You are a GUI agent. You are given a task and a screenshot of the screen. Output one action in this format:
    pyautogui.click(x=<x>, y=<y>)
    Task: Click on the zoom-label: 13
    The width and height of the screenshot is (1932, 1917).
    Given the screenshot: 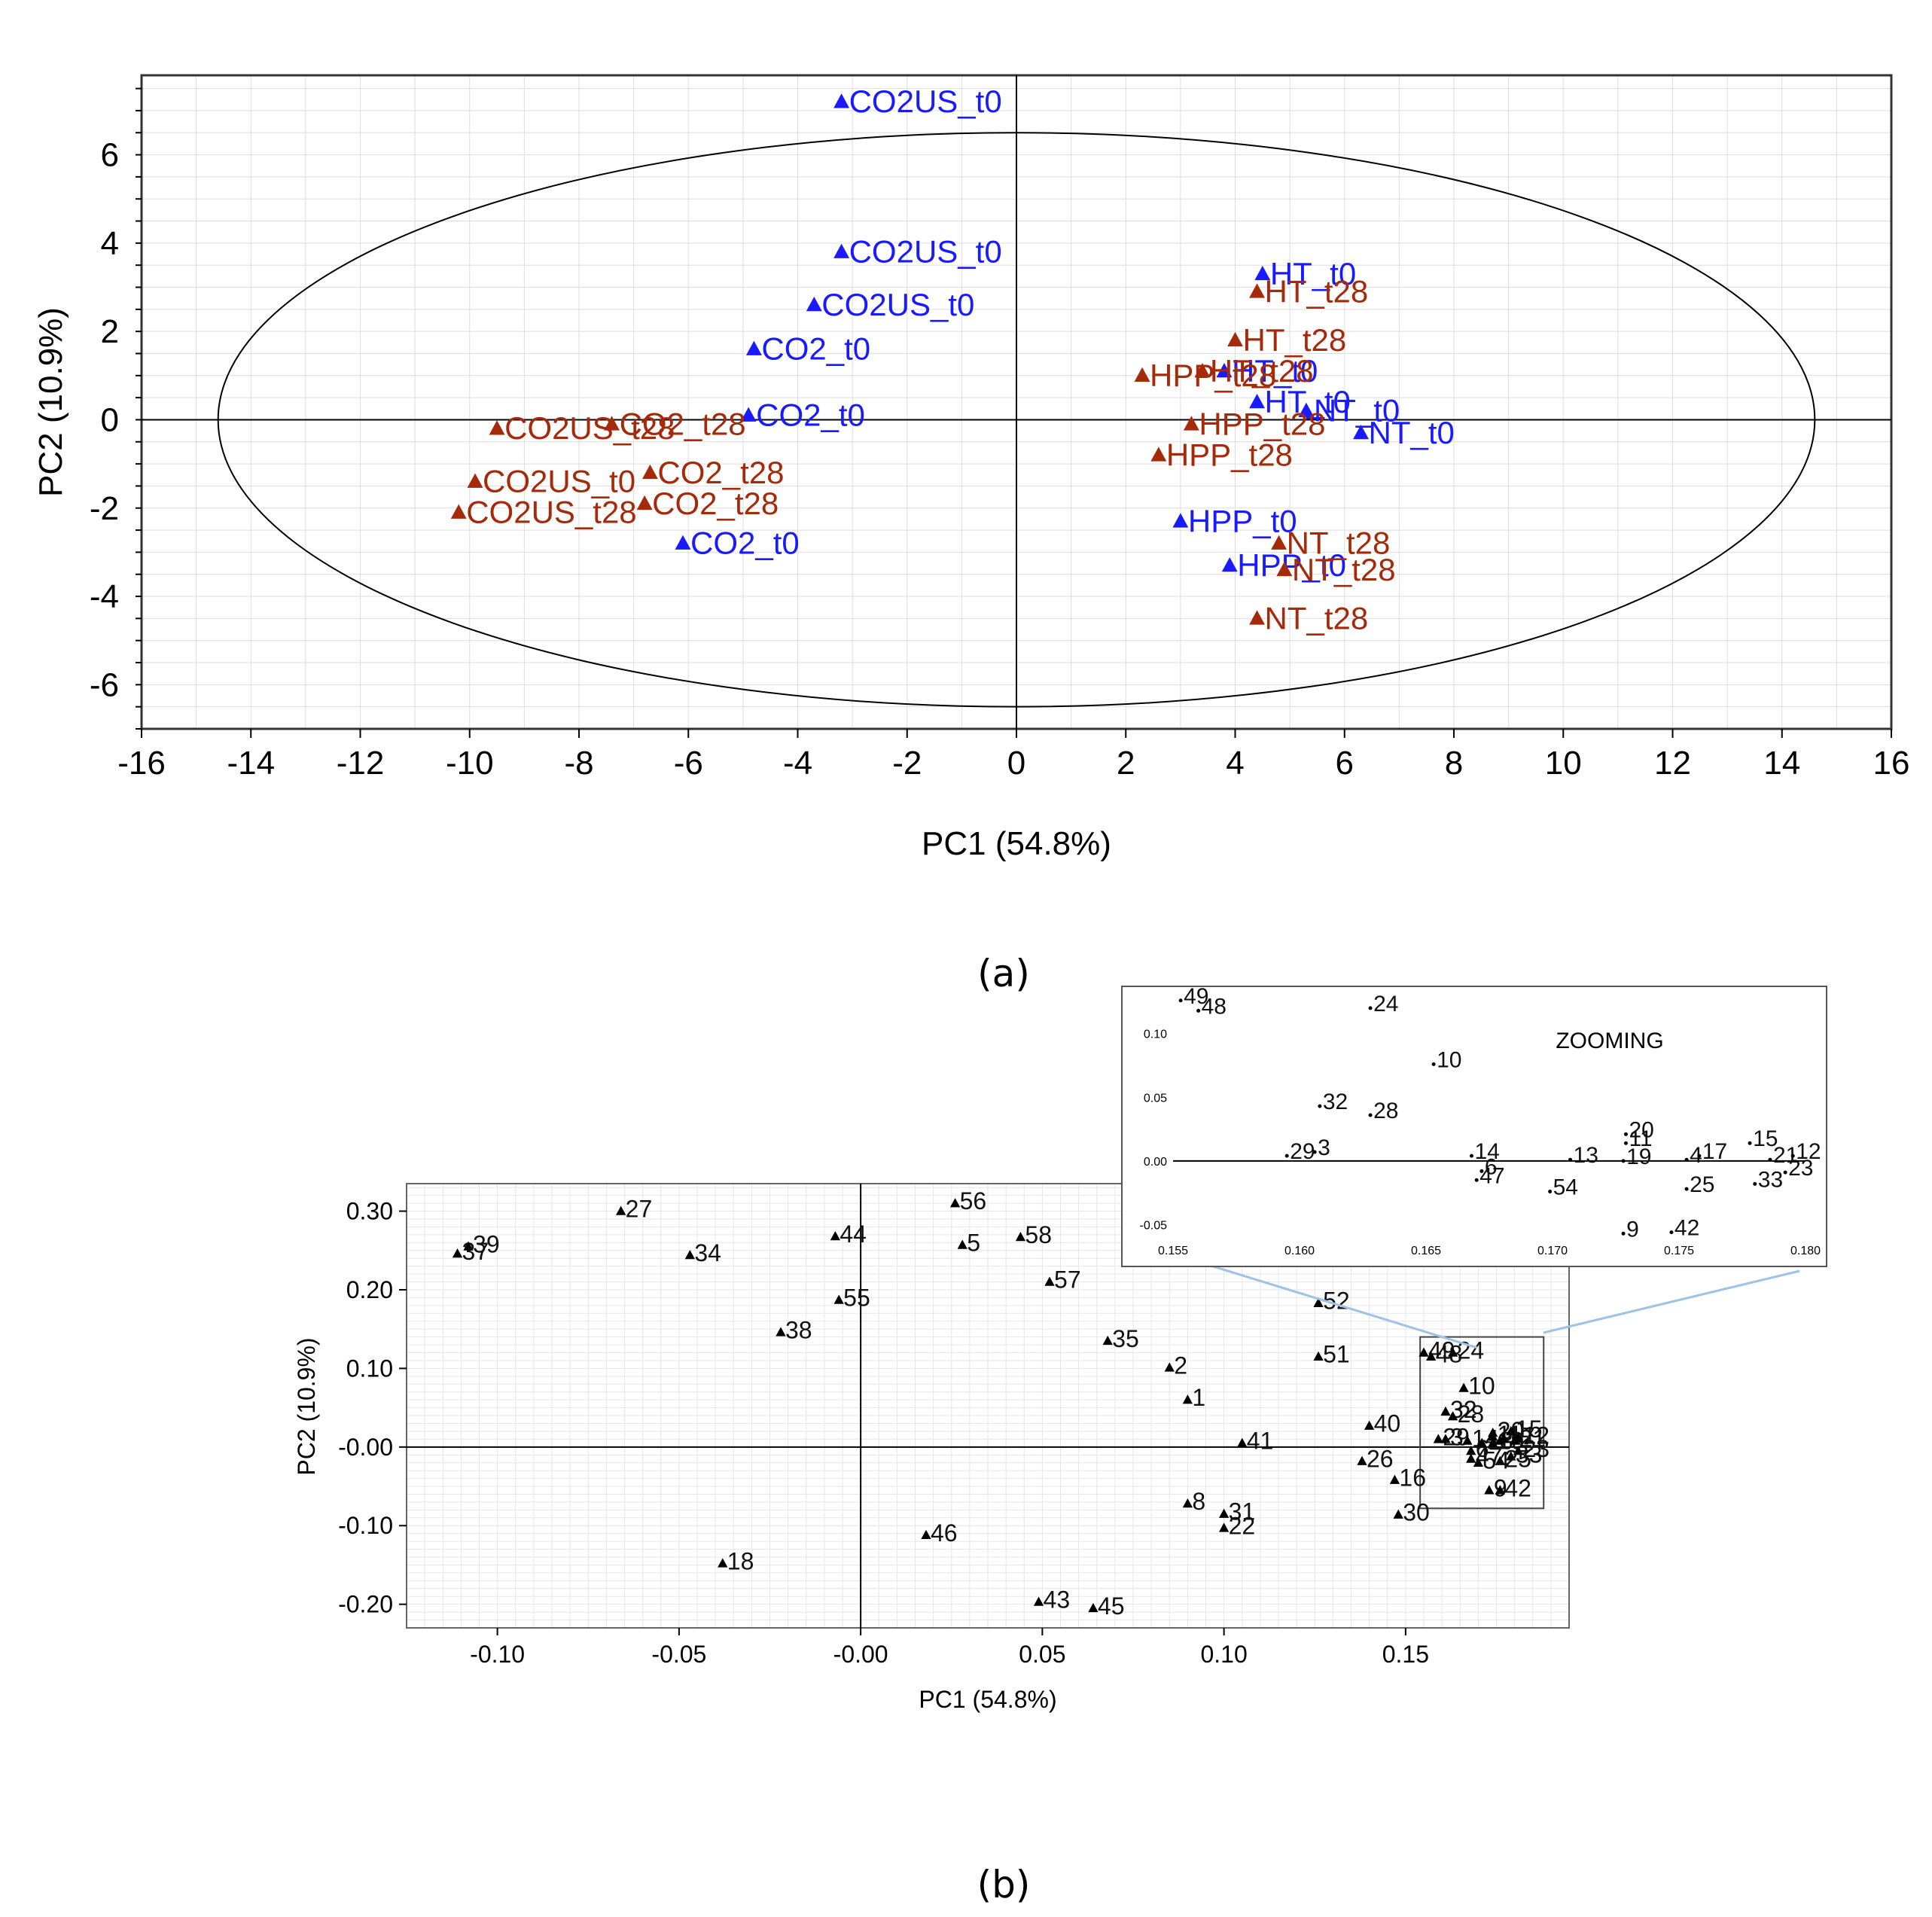 What is the action you would take?
    pyautogui.click(x=1586, y=1155)
    